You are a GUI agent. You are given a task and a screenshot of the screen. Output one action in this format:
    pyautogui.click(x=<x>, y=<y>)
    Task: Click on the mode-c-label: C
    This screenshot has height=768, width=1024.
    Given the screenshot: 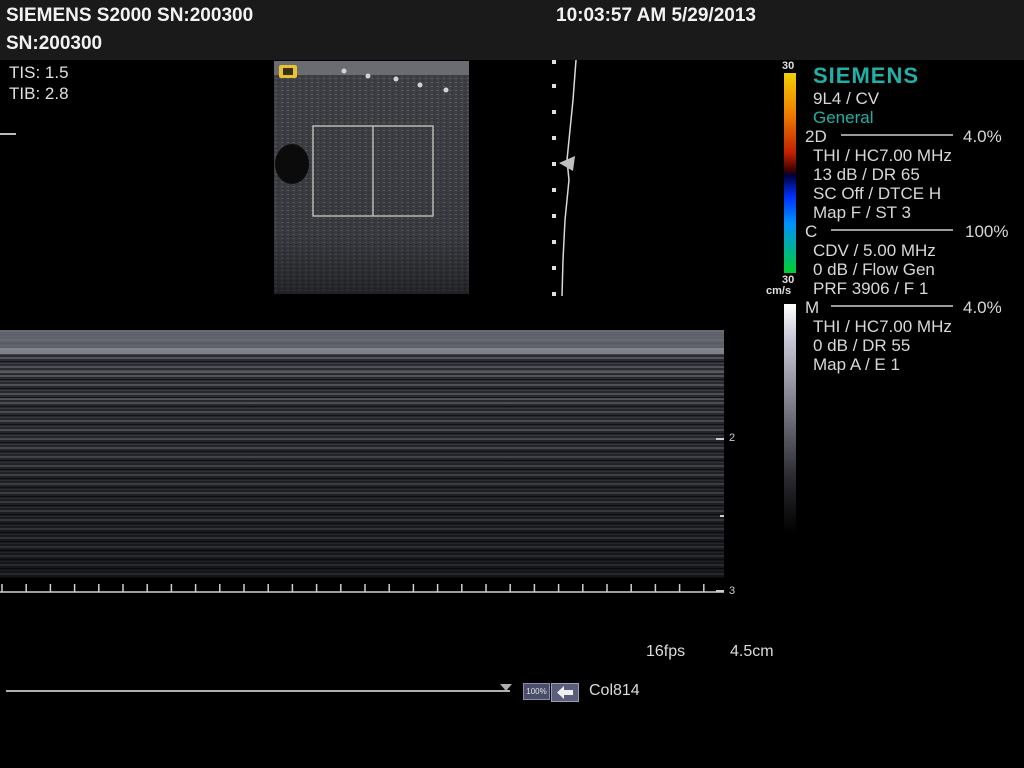 What is the action you would take?
    pyautogui.click(x=811, y=231)
    